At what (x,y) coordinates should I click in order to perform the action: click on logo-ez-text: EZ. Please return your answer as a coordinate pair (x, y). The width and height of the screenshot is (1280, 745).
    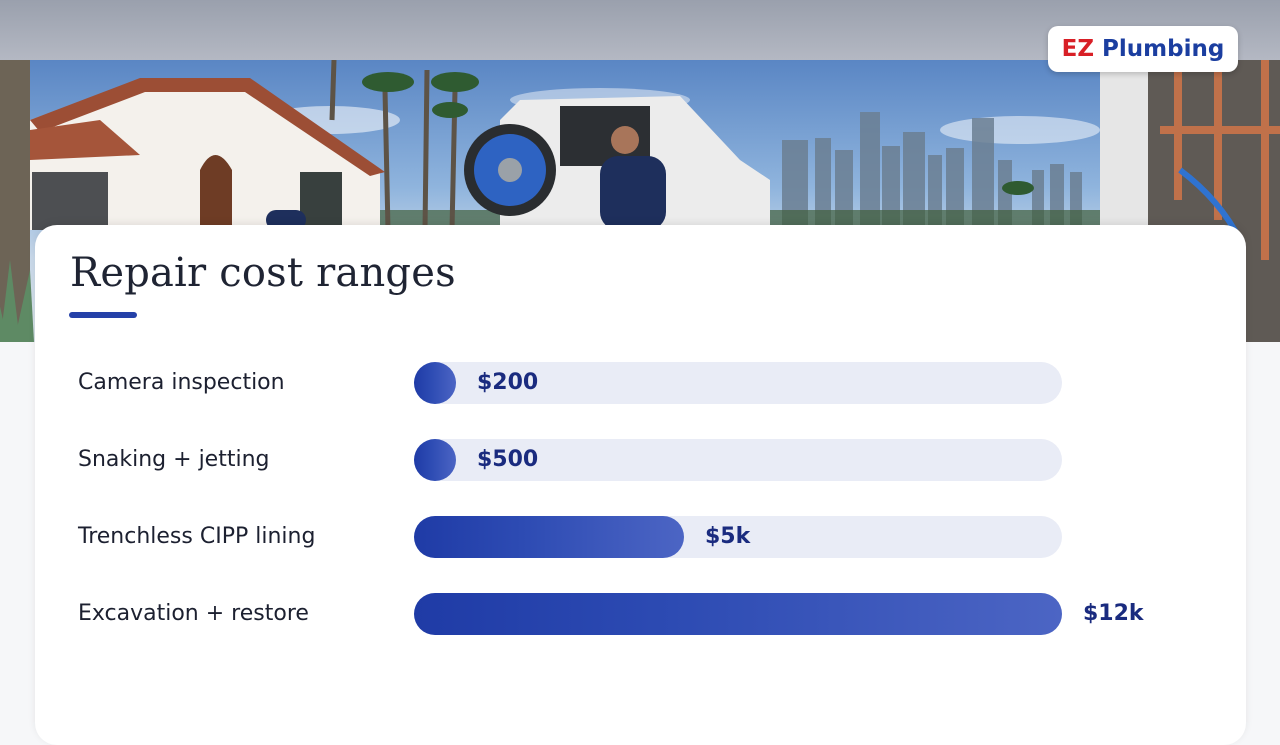
    Looking at the image, I should click on (1078, 49).